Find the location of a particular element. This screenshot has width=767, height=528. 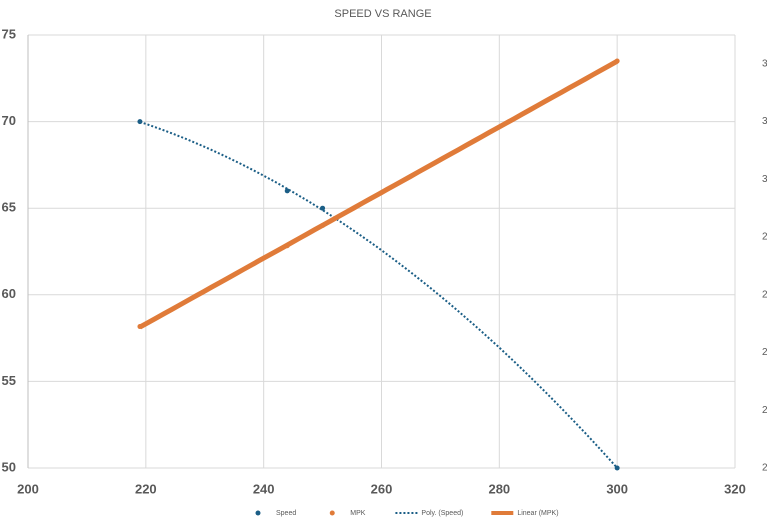

y2-tick-label: 2.80 is located at coordinates (764, 237).